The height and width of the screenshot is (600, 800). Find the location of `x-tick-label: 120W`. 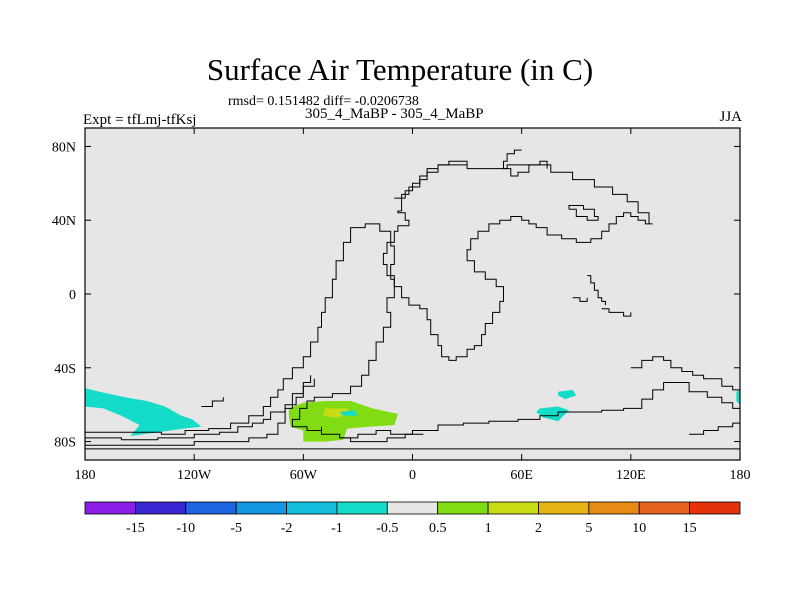

x-tick-label: 120W is located at coordinates (194, 475).